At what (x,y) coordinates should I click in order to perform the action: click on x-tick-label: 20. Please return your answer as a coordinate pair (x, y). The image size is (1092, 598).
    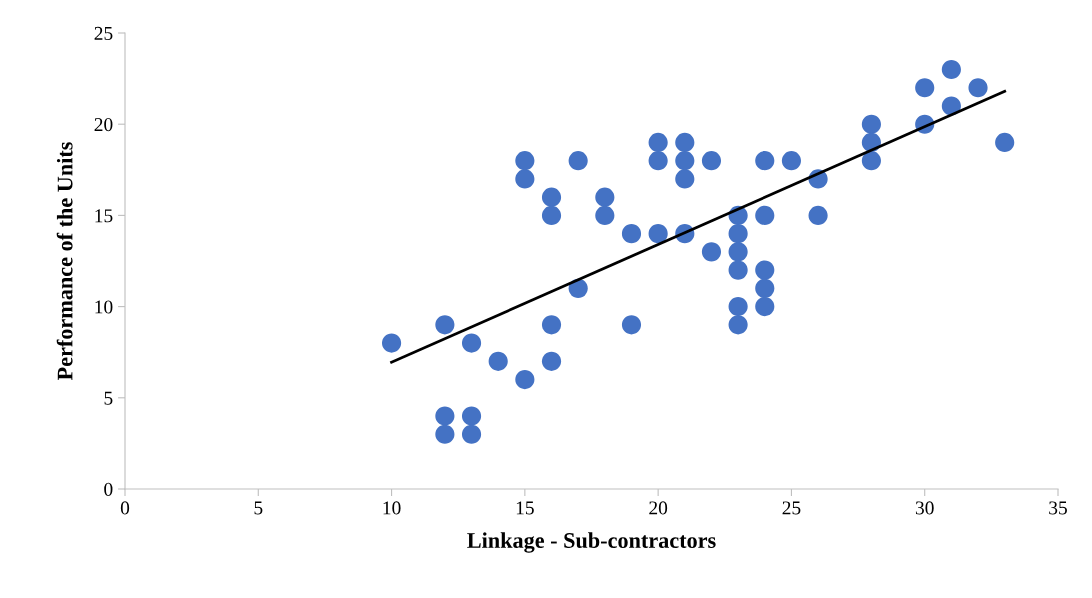
    Looking at the image, I should click on (658, 508).